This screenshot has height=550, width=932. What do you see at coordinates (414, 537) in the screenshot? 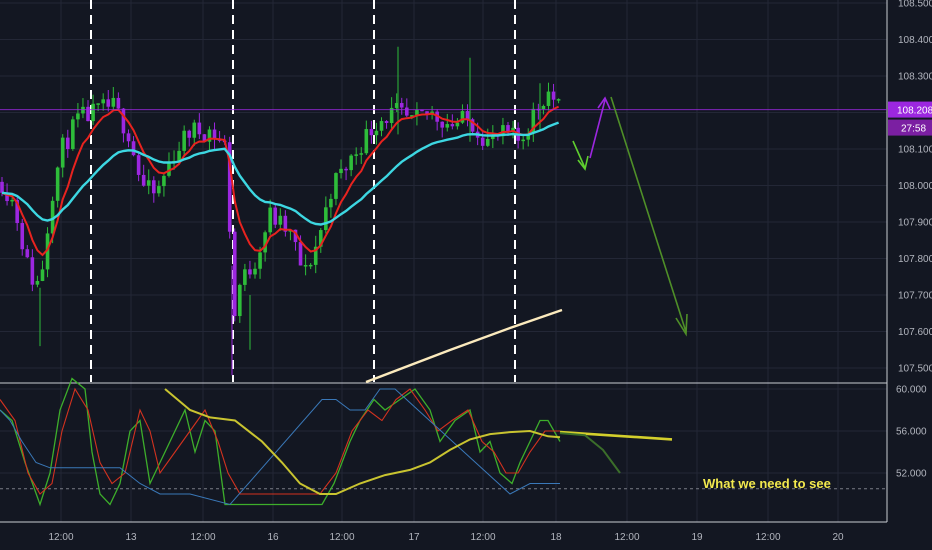
I see `time-tick-label: 17` at bounding box center [414, 537].